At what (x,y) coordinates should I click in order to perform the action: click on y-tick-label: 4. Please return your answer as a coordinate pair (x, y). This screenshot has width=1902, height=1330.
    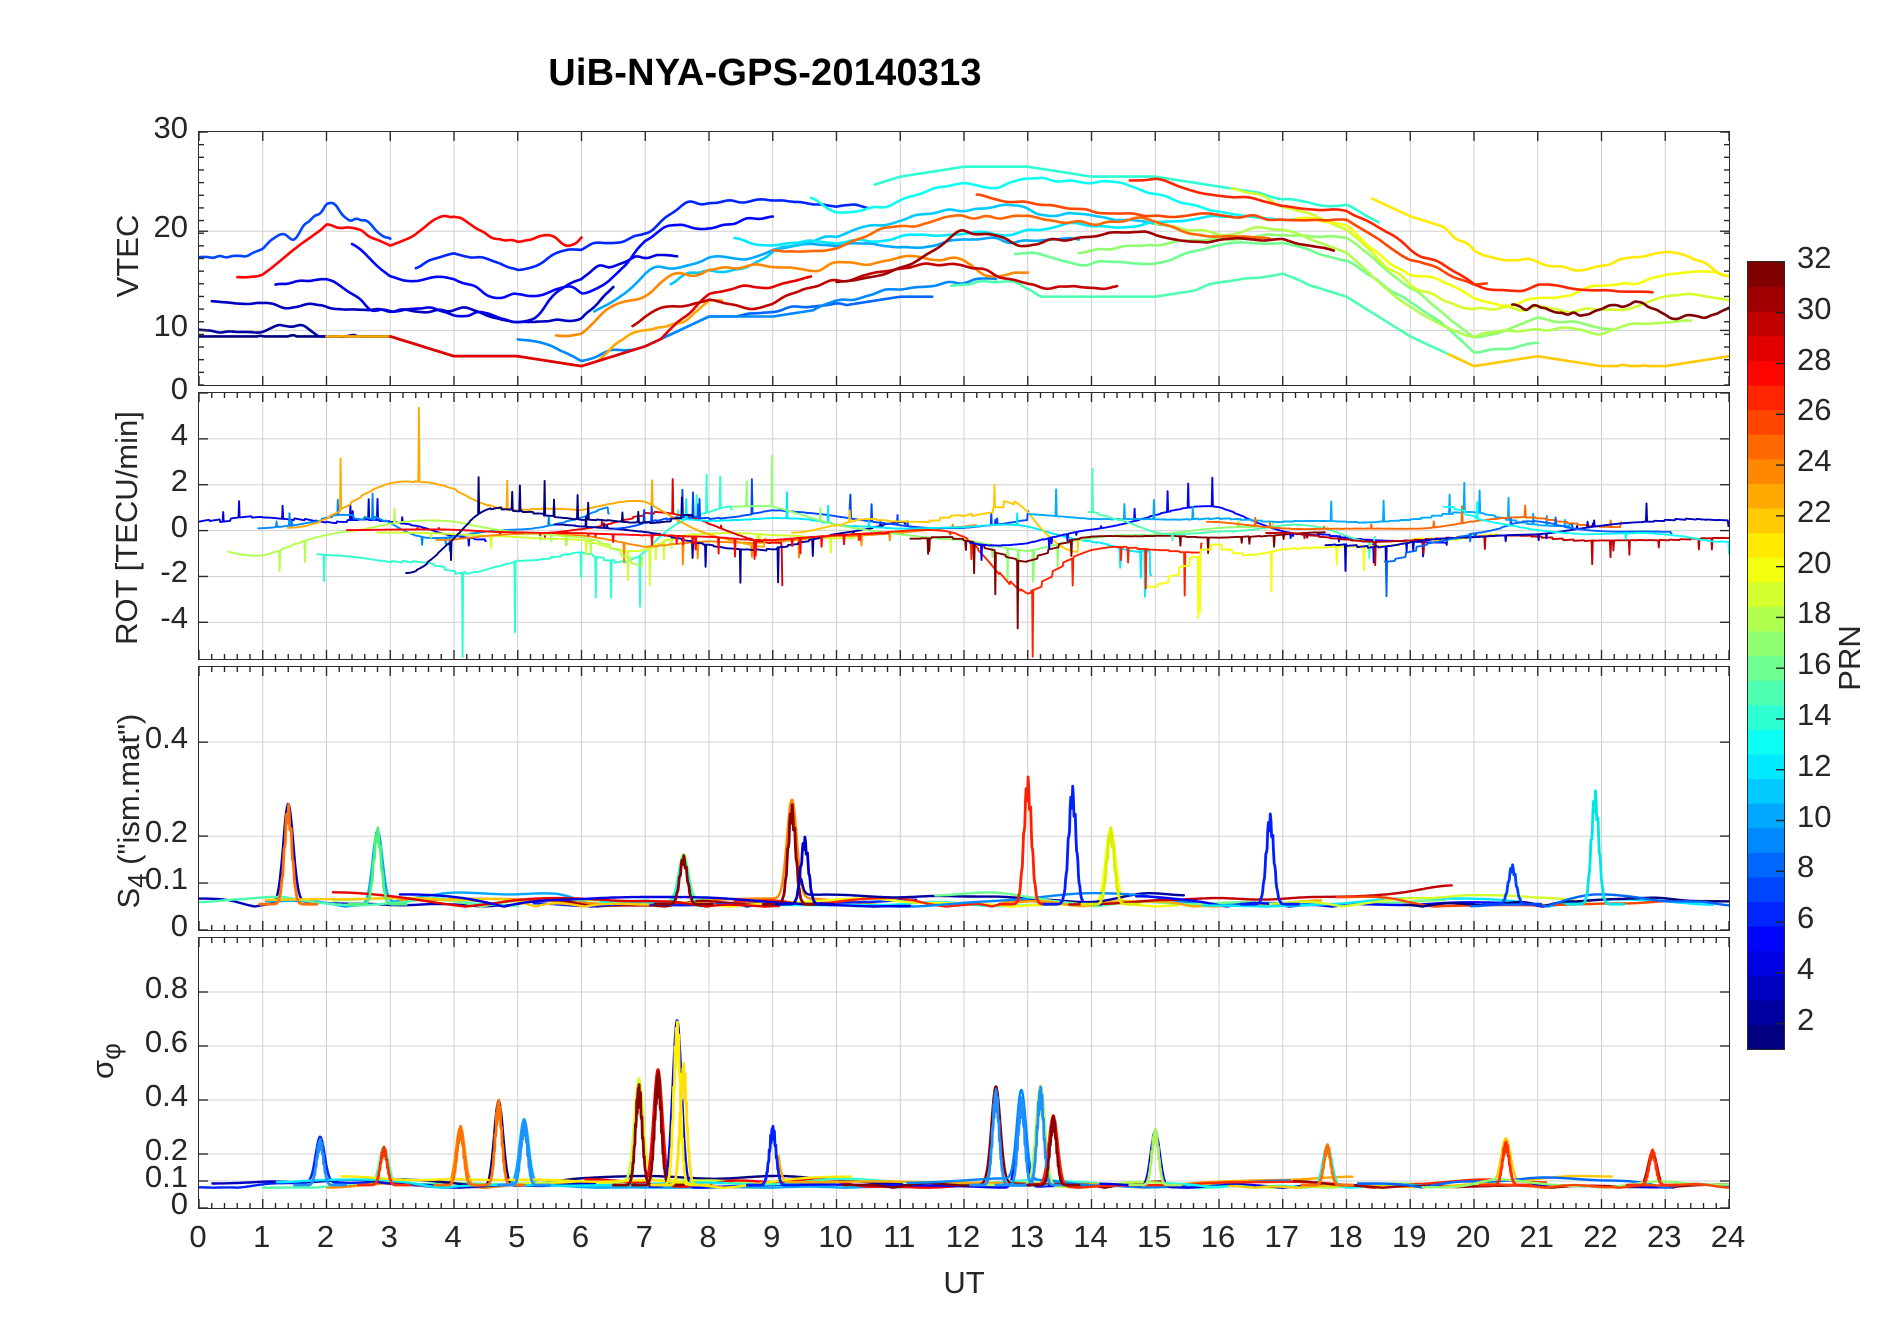
    Looking at the image, I should click on (179, 434).